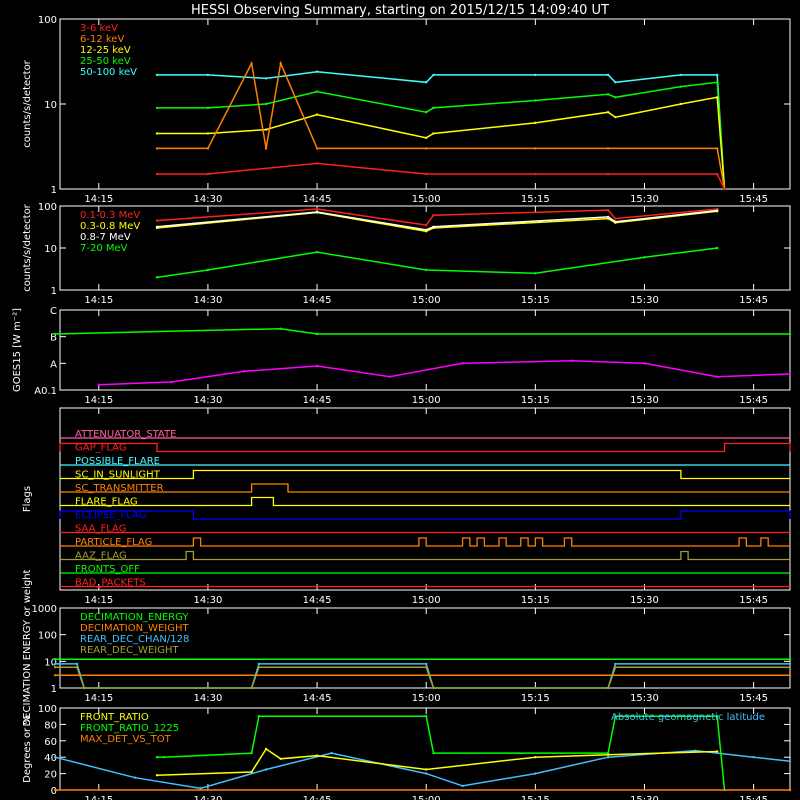  I want to click on flag-line-aaz-flag, so click(425, 555).